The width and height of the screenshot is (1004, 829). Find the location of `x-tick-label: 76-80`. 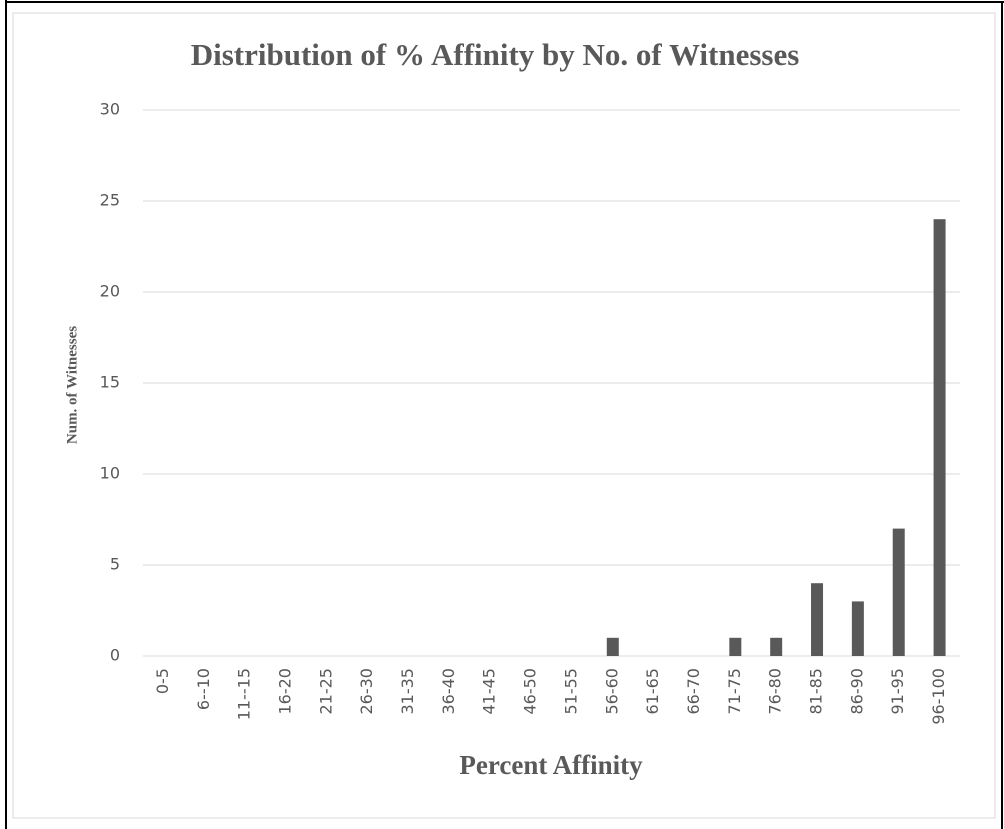

x-tick-label: 76-80 is located at coordinates (775, 691).